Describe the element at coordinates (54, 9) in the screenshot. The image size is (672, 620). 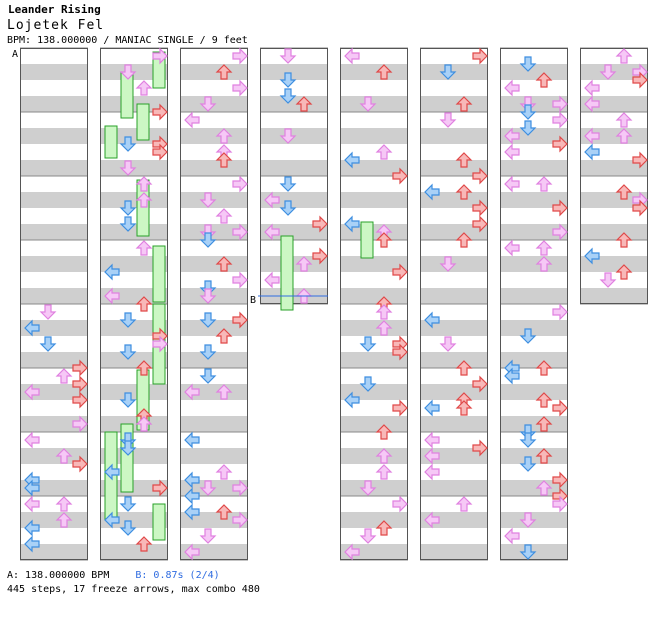
I see `song-title: Leander Rising` at that location.